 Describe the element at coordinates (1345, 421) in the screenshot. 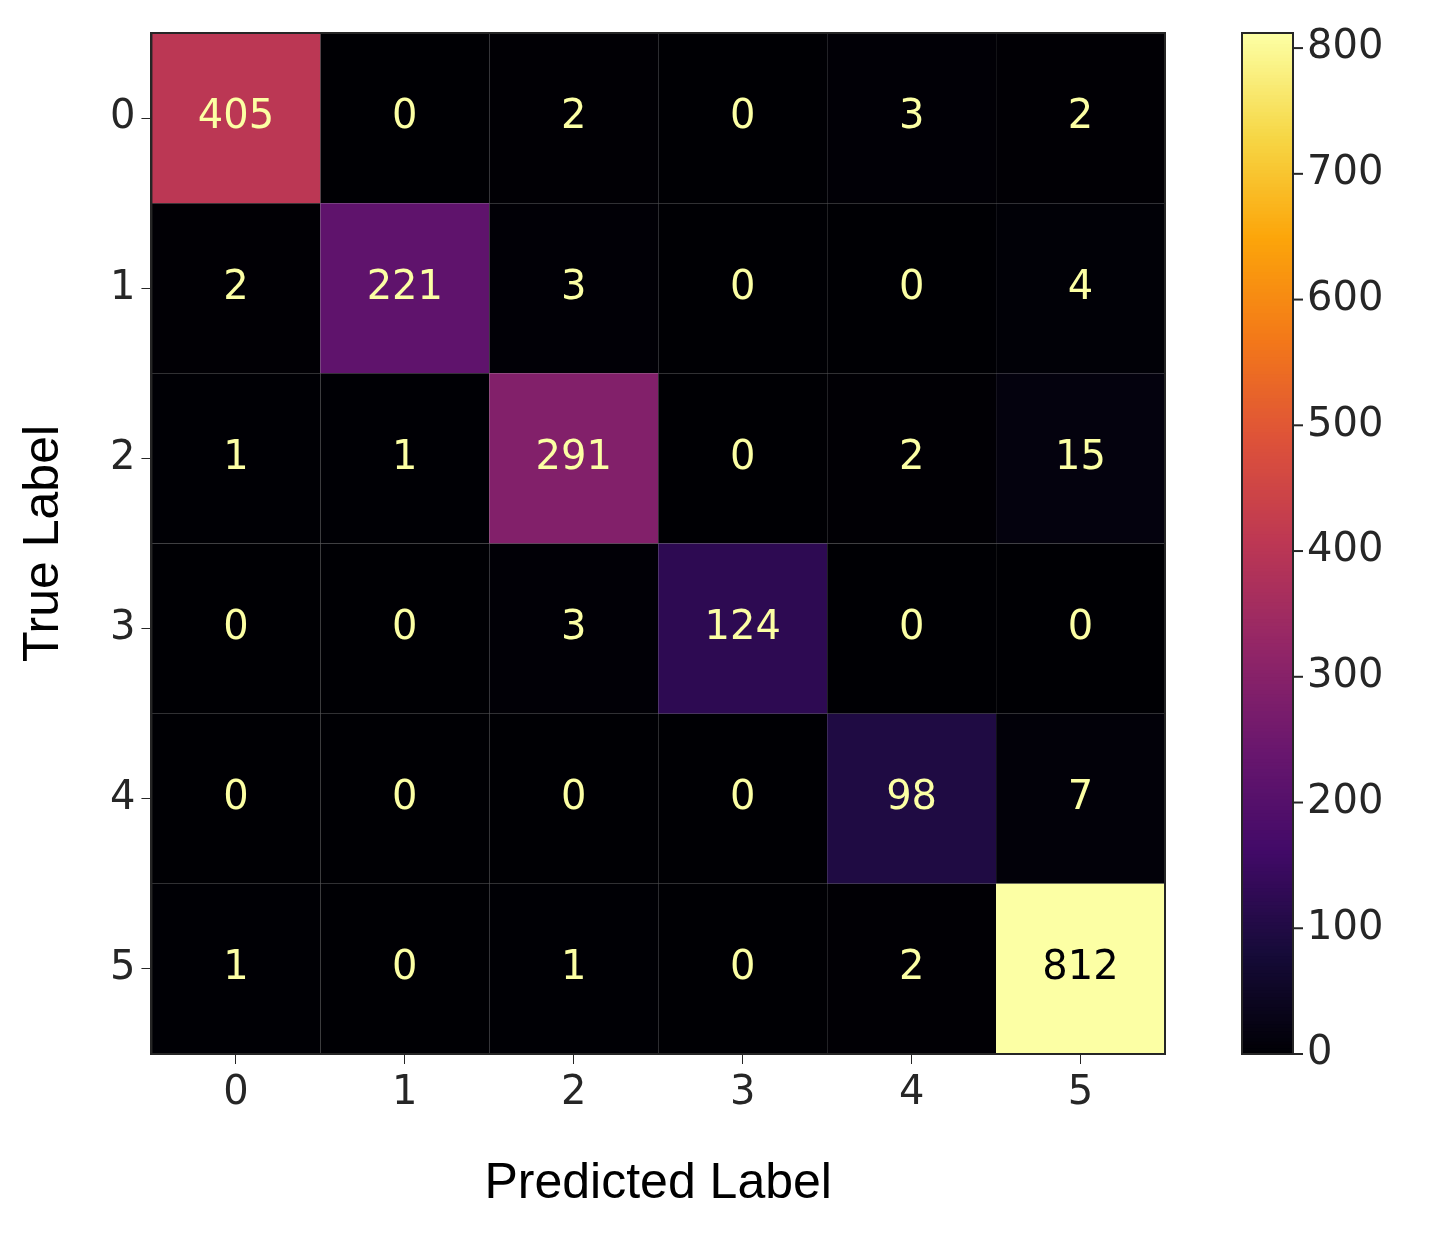

I see `color-bar-label: 500` at that location.